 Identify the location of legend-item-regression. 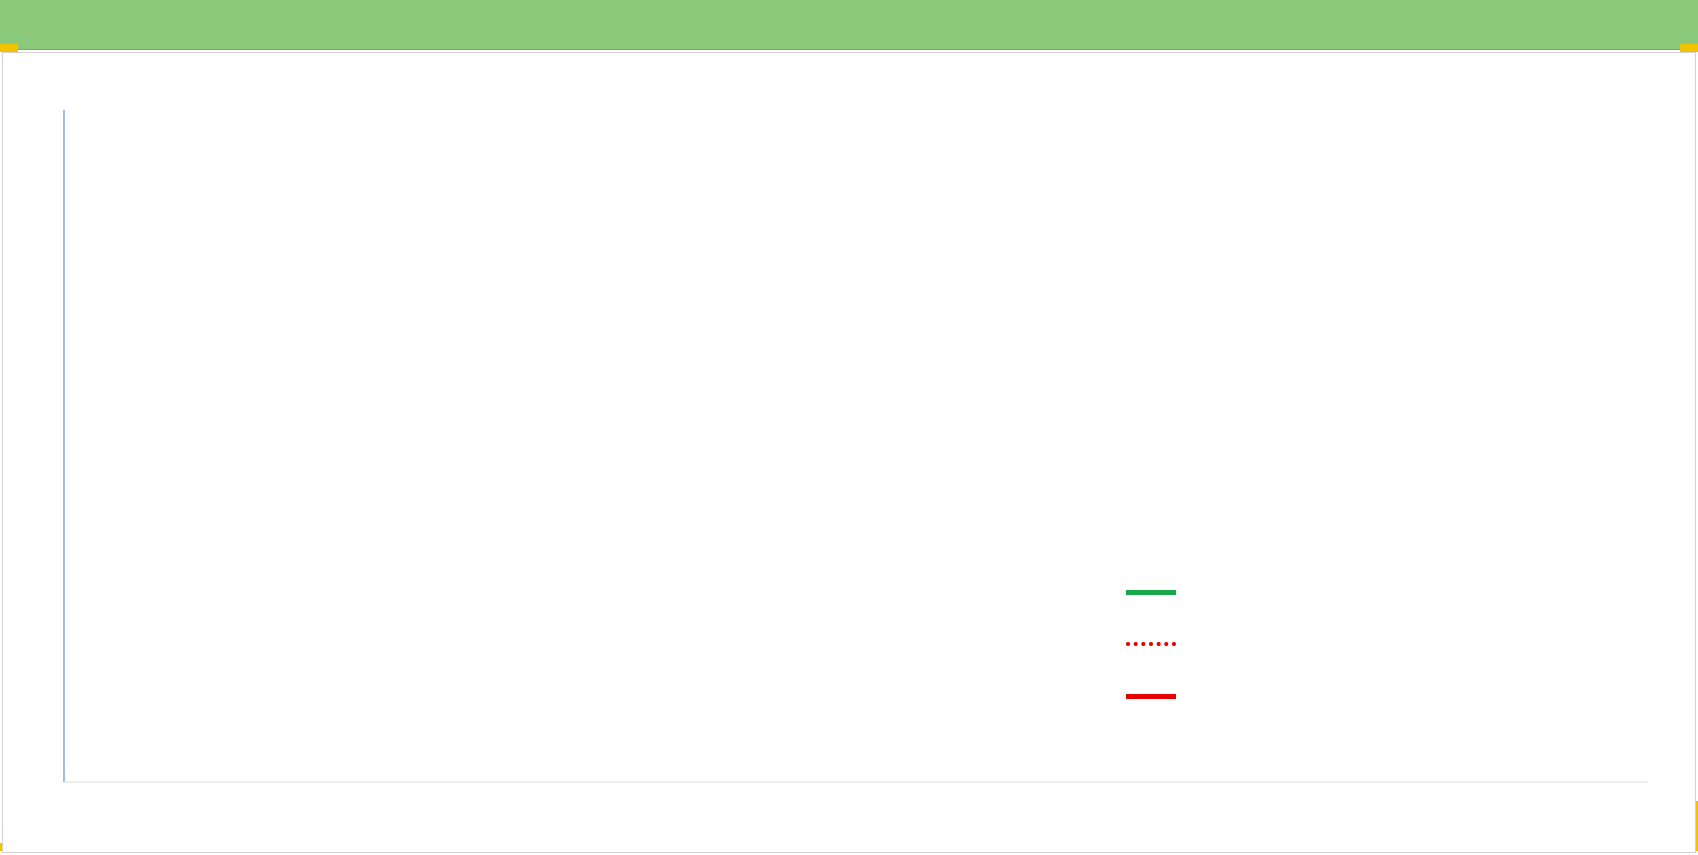
(1154, 592).